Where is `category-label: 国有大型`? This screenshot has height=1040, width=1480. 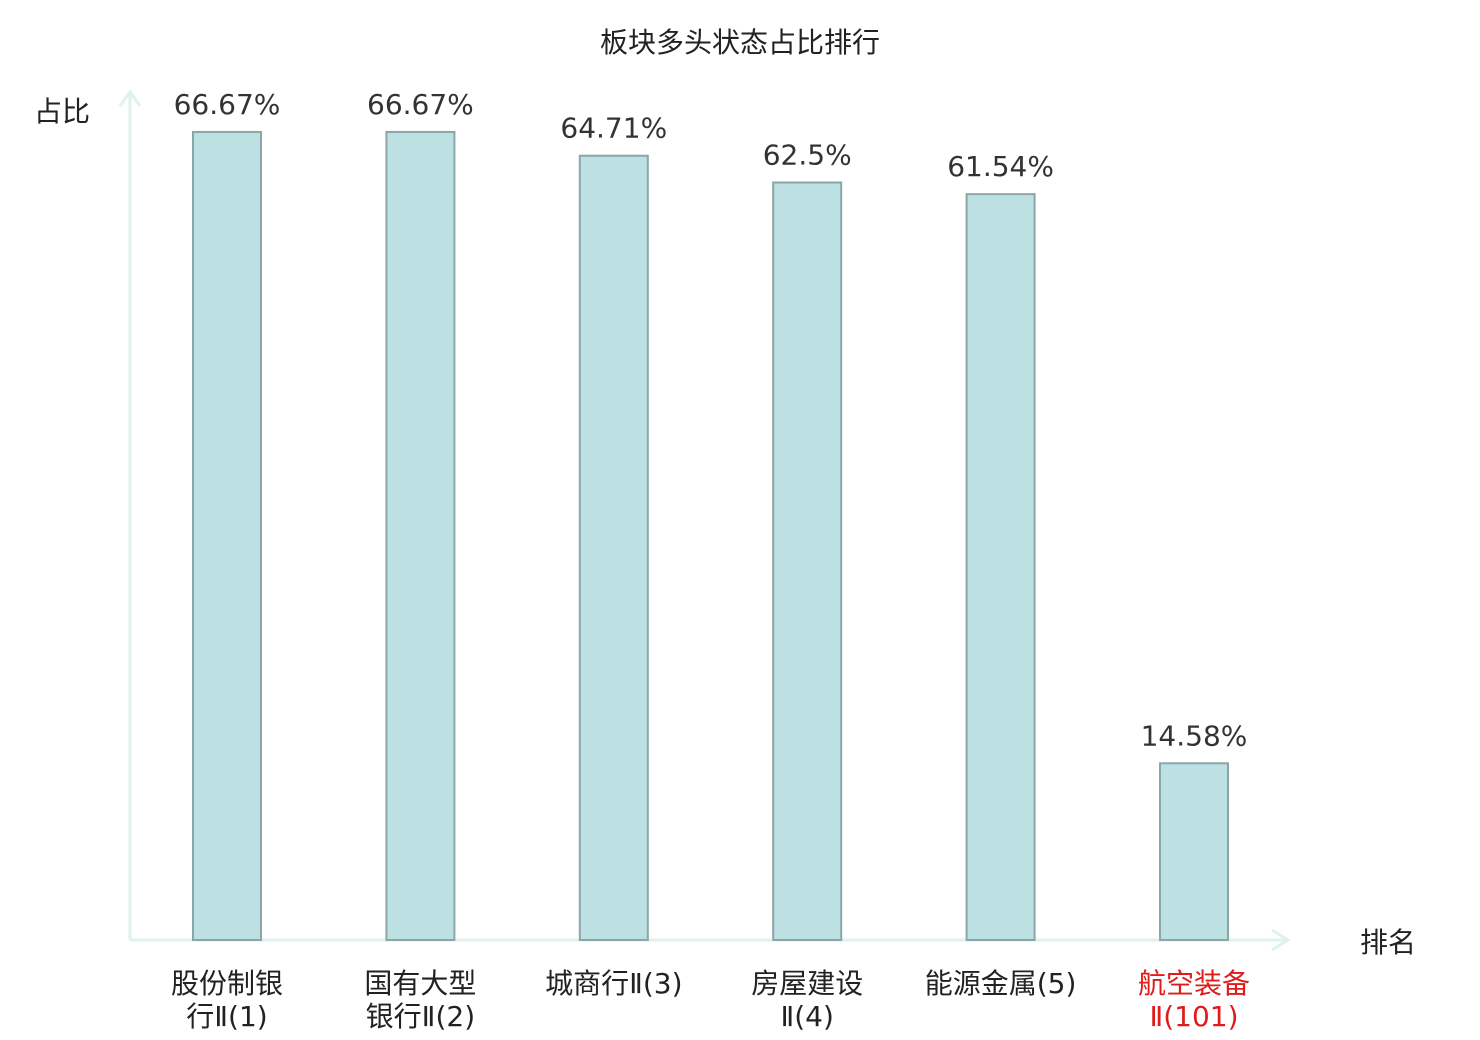 category-label: 国有大型 is located at coordinates (420, 983).